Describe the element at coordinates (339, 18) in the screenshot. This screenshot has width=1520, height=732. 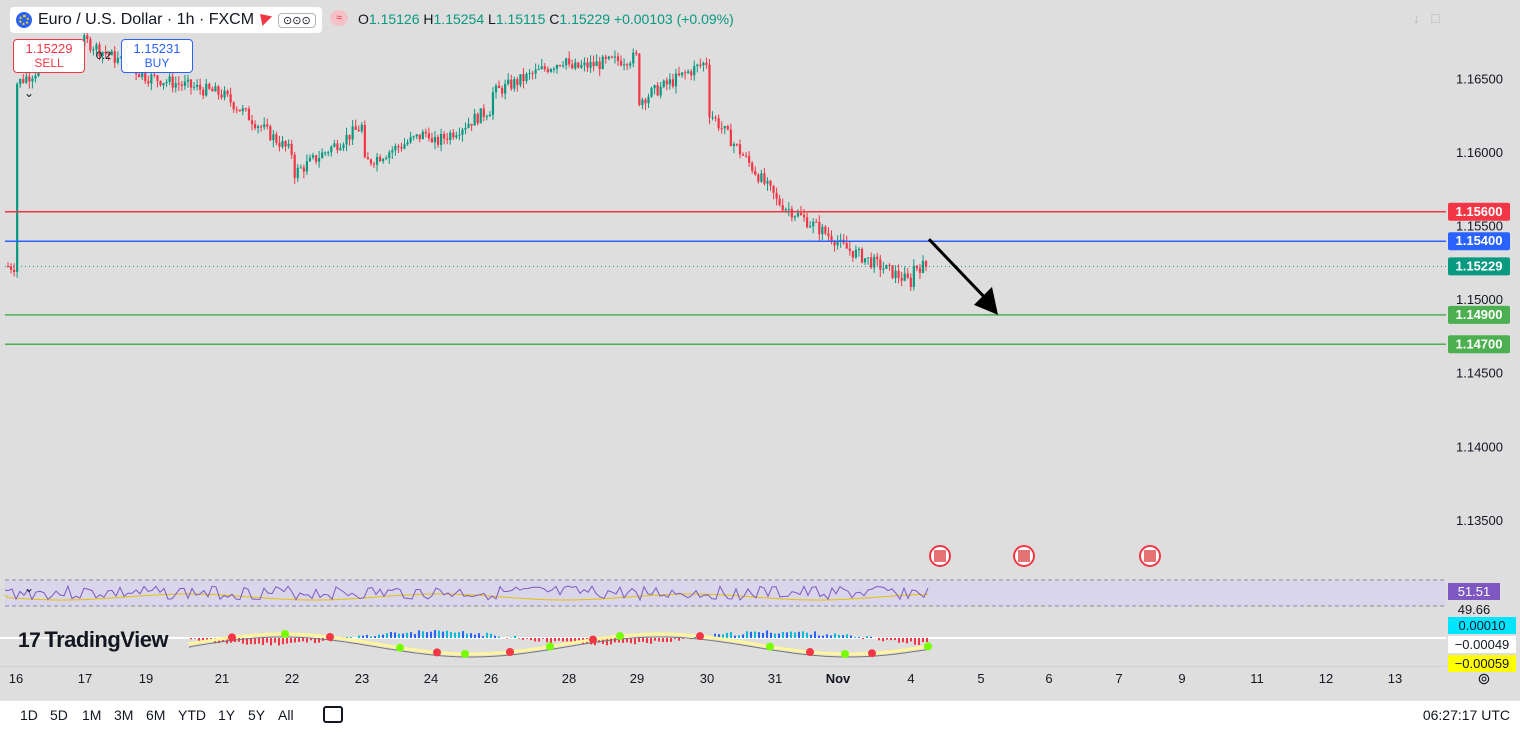
I see `wave-icon: ≈` at that location.